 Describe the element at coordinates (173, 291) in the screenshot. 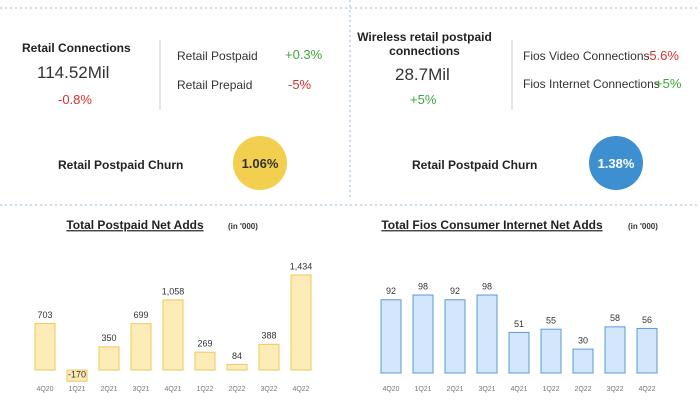

I see `value-label: 1,058` at that location.